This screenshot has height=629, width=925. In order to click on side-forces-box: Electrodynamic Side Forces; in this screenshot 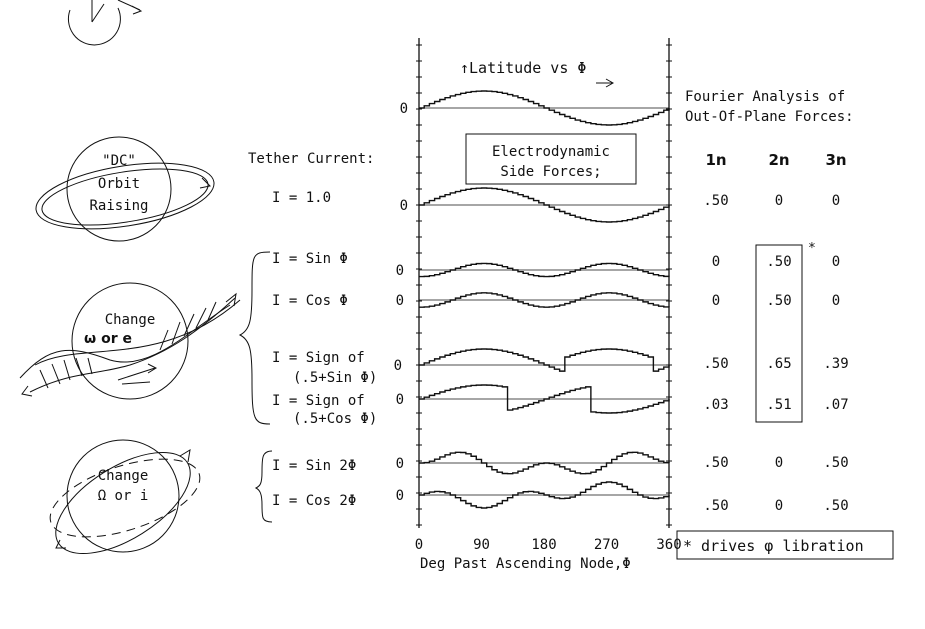, I will do `click(551, 159)`.